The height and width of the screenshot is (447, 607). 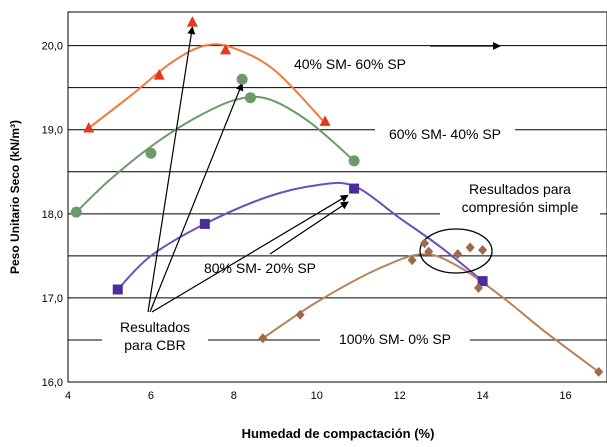 I want to click on compresion-annotation-line1: Resultados para, so click(x=520, y=189).